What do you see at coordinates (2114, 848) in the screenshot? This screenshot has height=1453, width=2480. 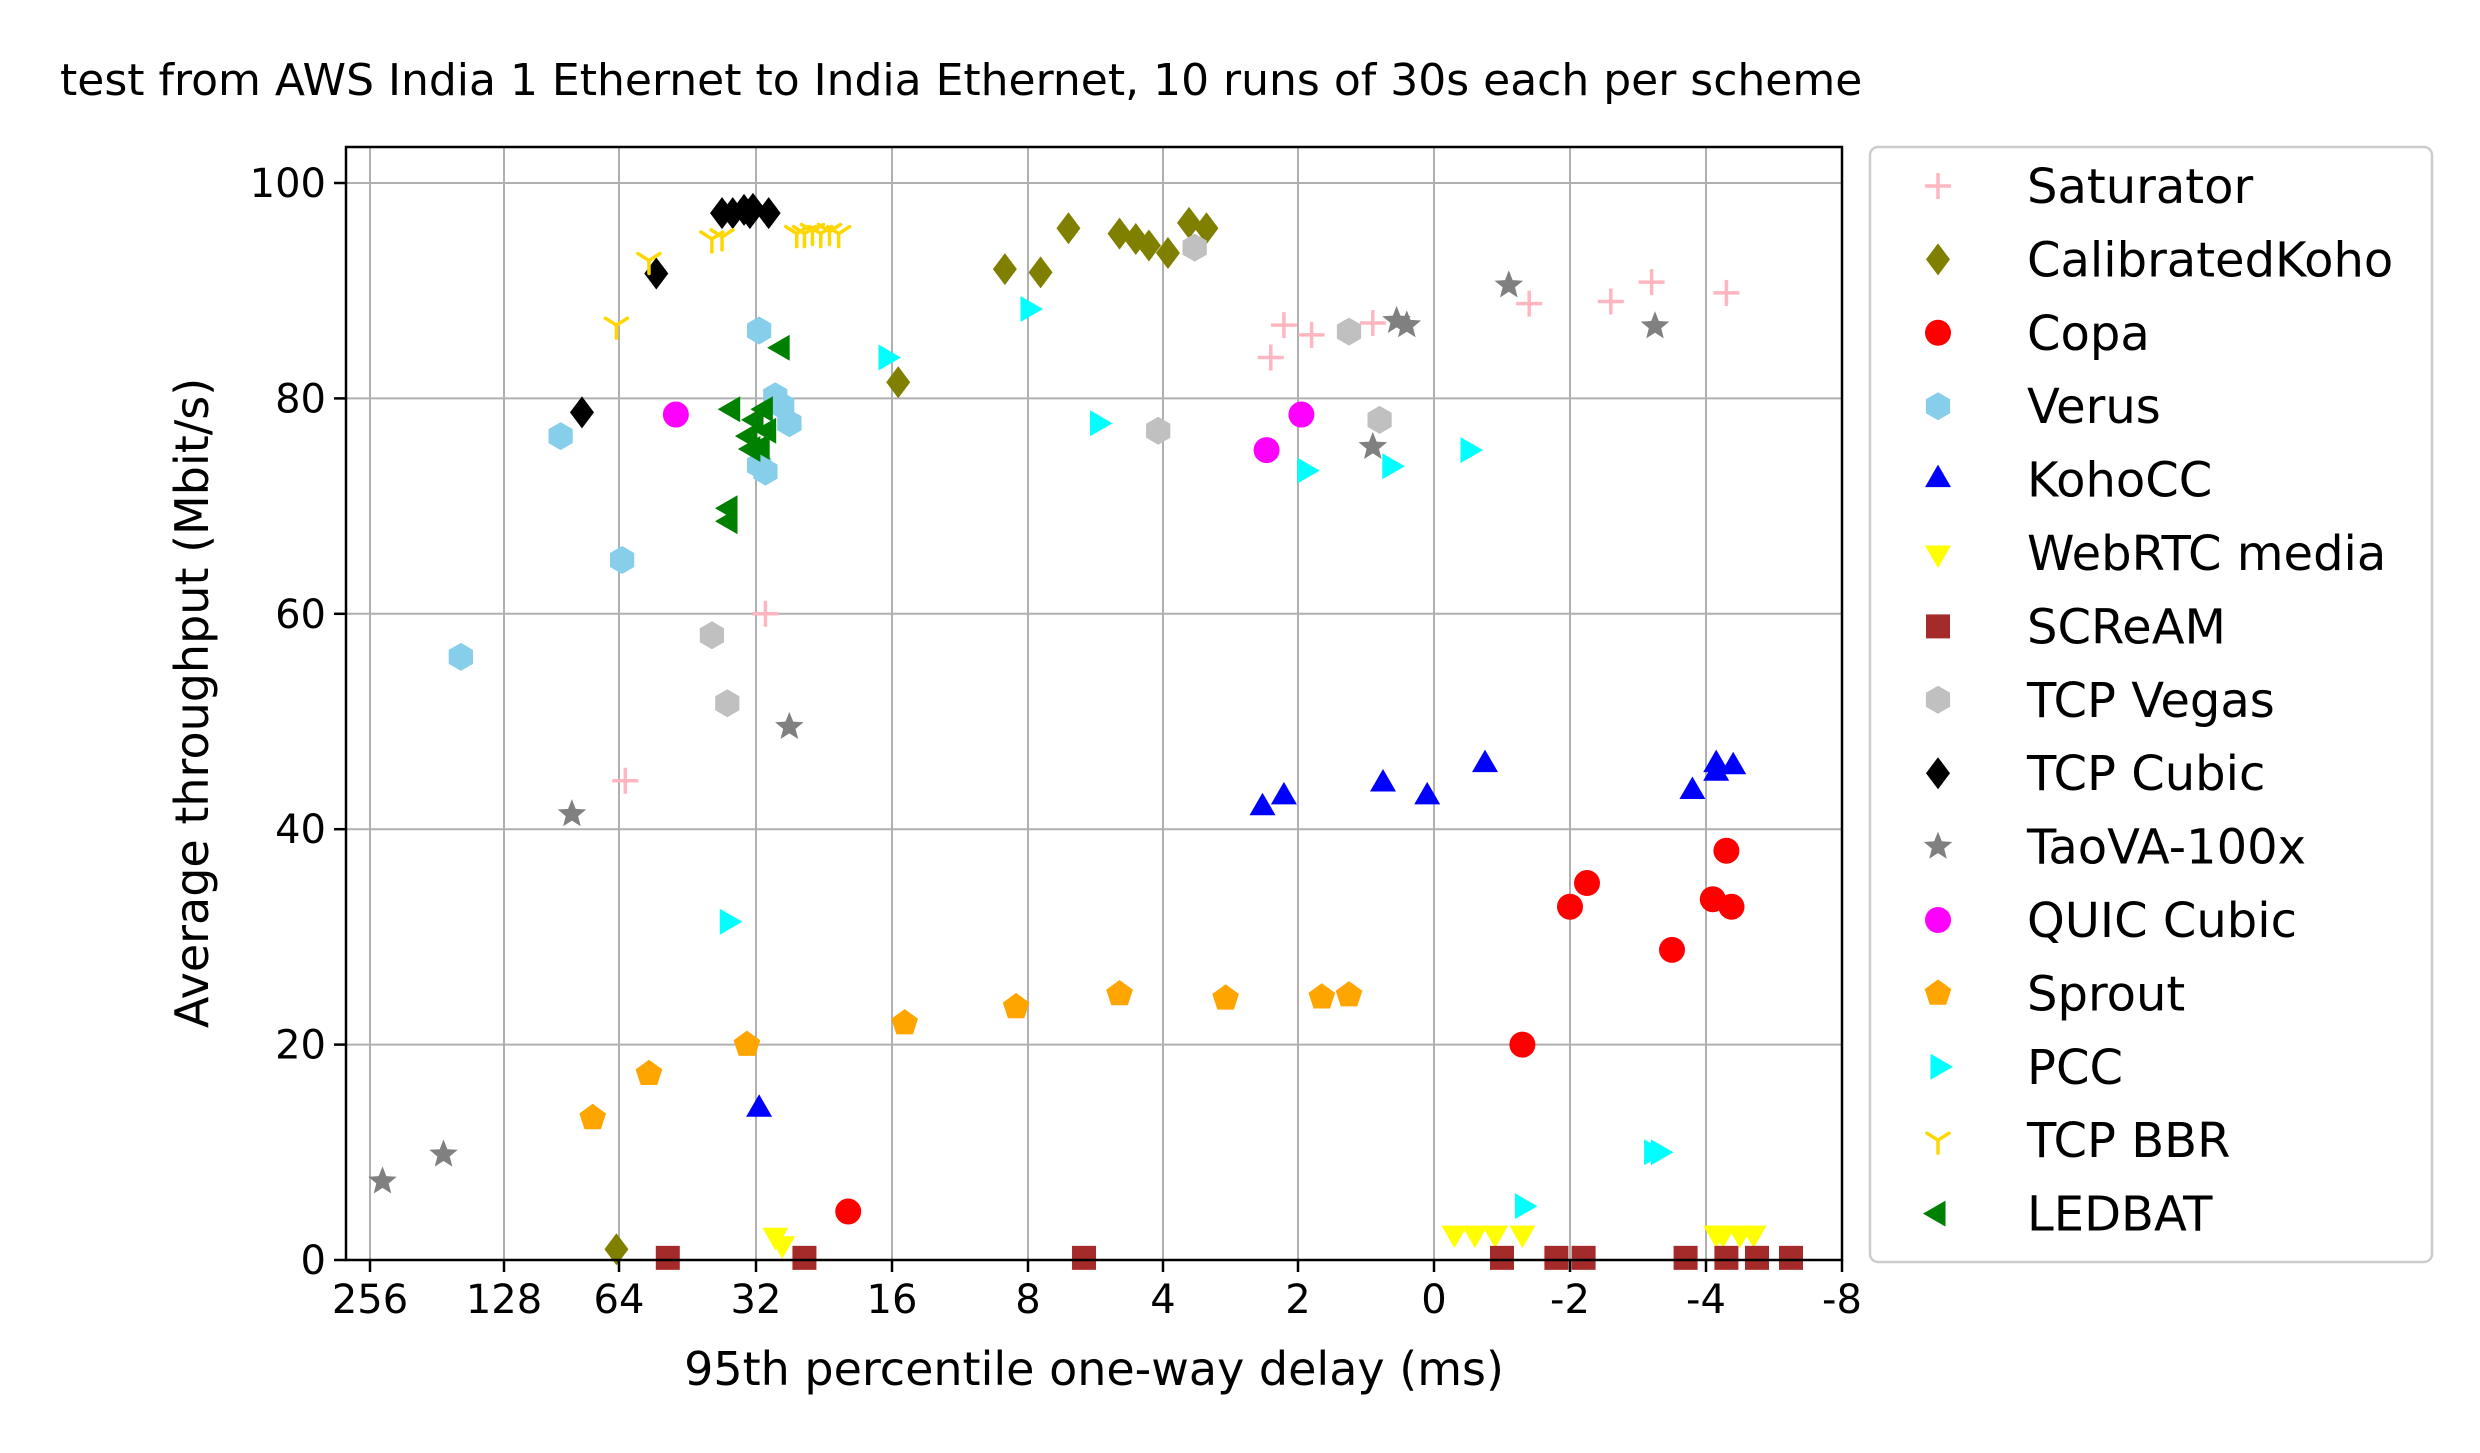 I see `legend-item: TaoVA-100x` at bounding box center [2114, 848].